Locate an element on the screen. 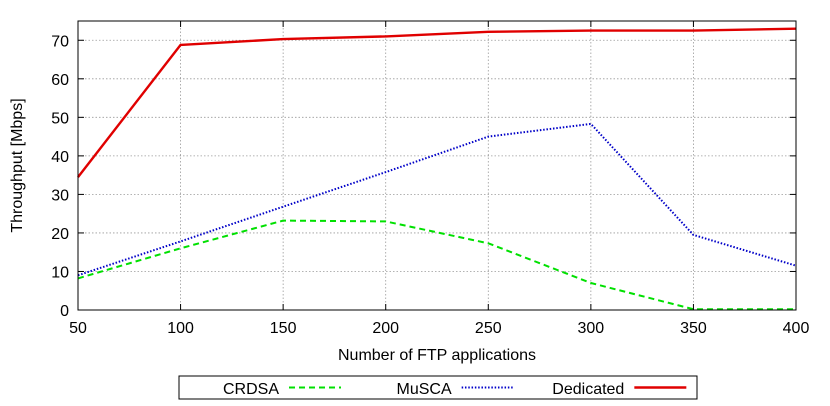 Image resolution: width=830 pixels, height=406 pixels. x-tick-label: 150 is located at coordinates (283, 328).